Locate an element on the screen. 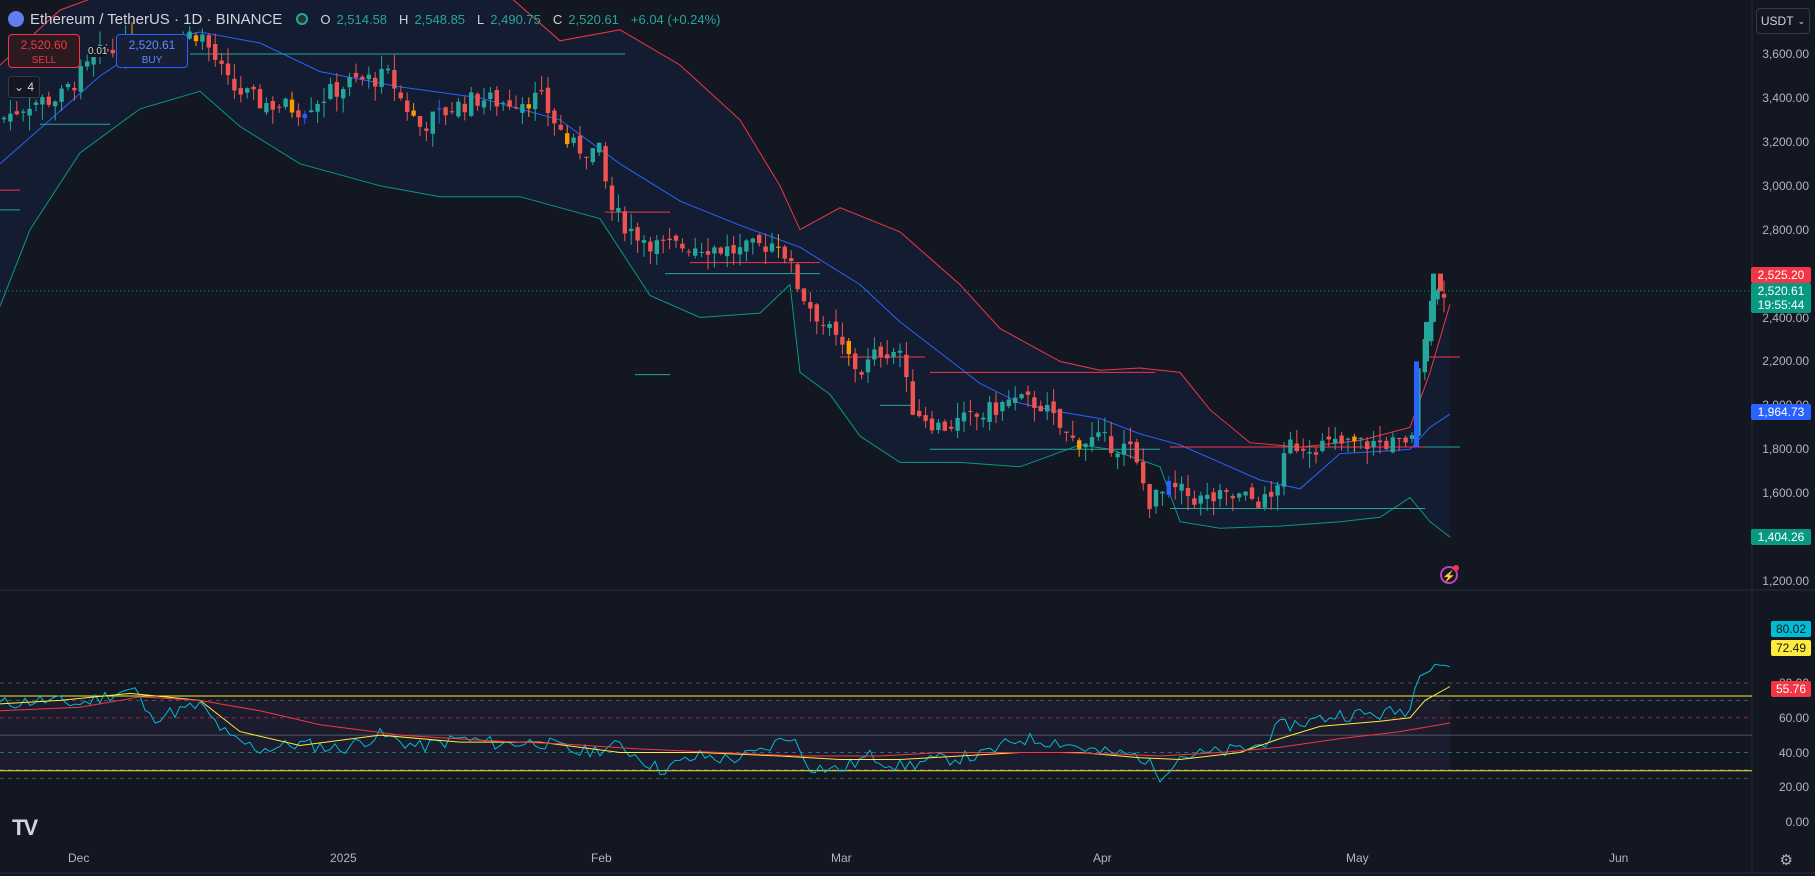 The width and height of the screenshot is (1815, 876). price-tag: 1,404.26 is located at coordinates (1781, 537).